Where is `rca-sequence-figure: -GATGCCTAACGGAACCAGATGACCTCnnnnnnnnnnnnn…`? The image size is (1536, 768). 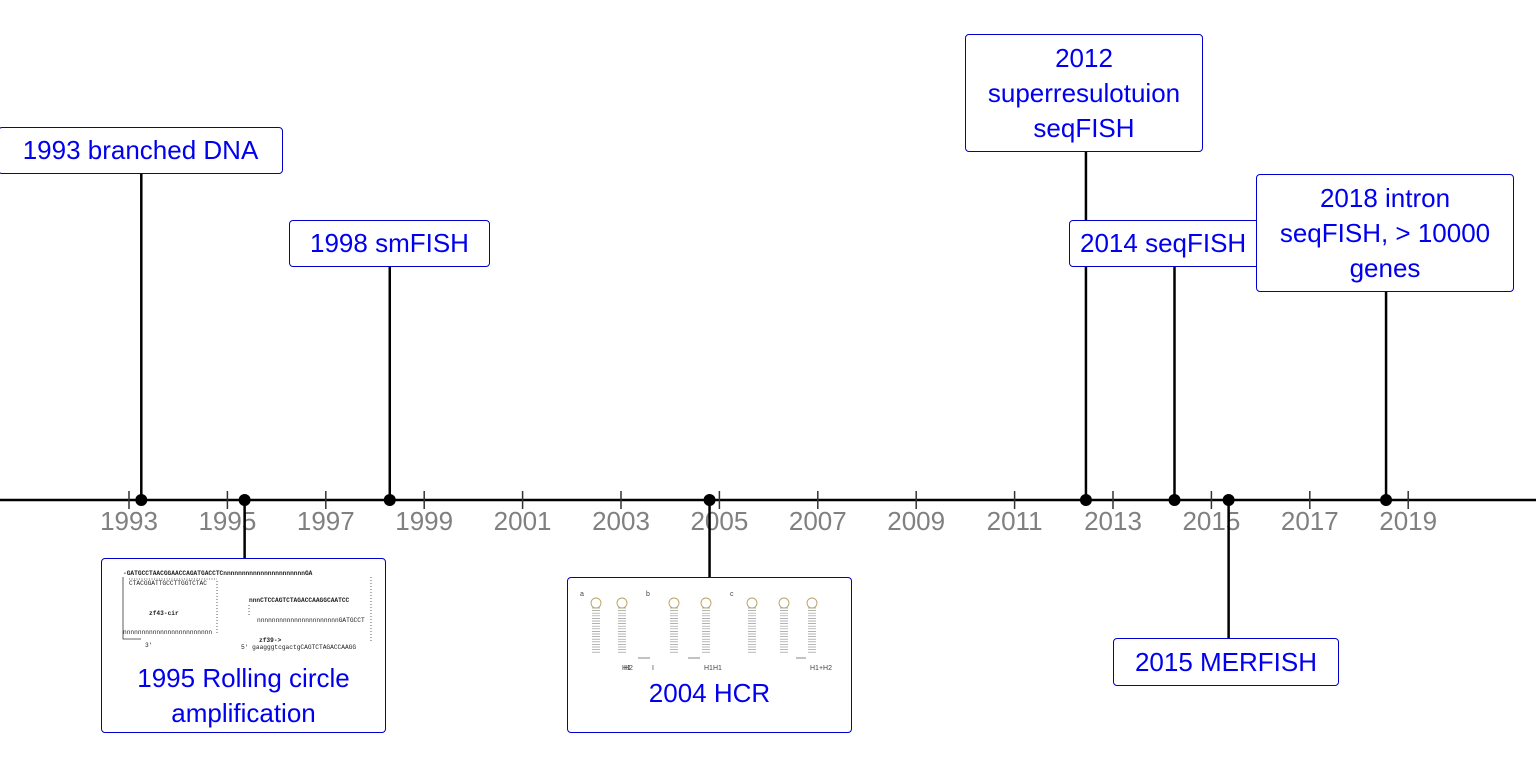 rca-sequence-figure: -GATGCCTAACGGAACCAGATGACCTCnnnnnnnnnnnnn… is located at coordinates (246, 610).